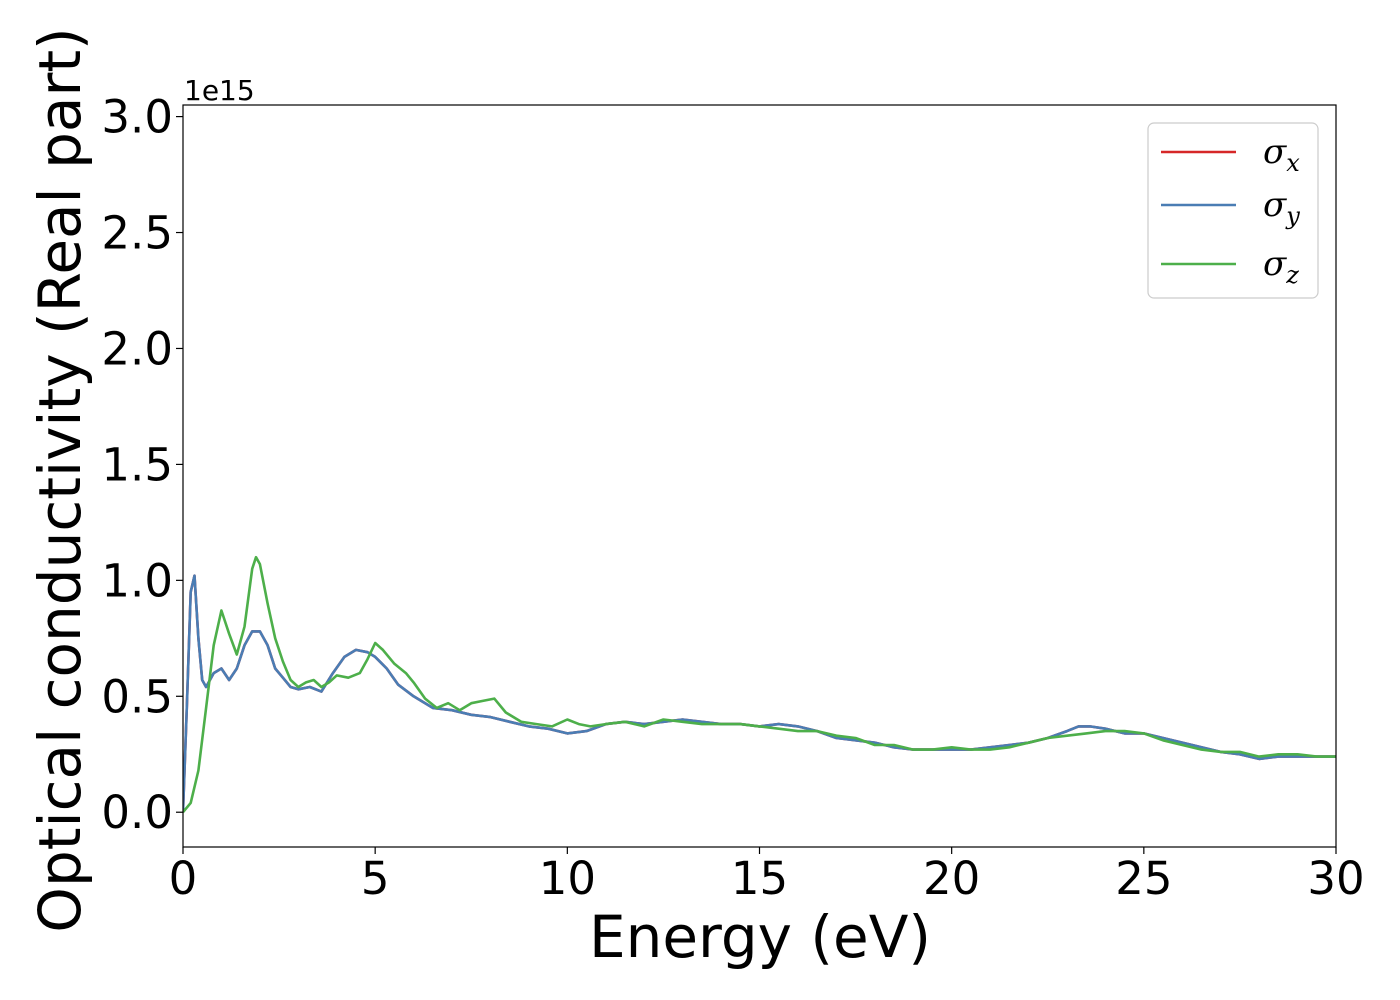 This screenshot has width=1400, height=1000. What do you see at coordinates (375, 878) in the screenshot?
I see `x-tick-label: 5` at bounding box center [375, 878].